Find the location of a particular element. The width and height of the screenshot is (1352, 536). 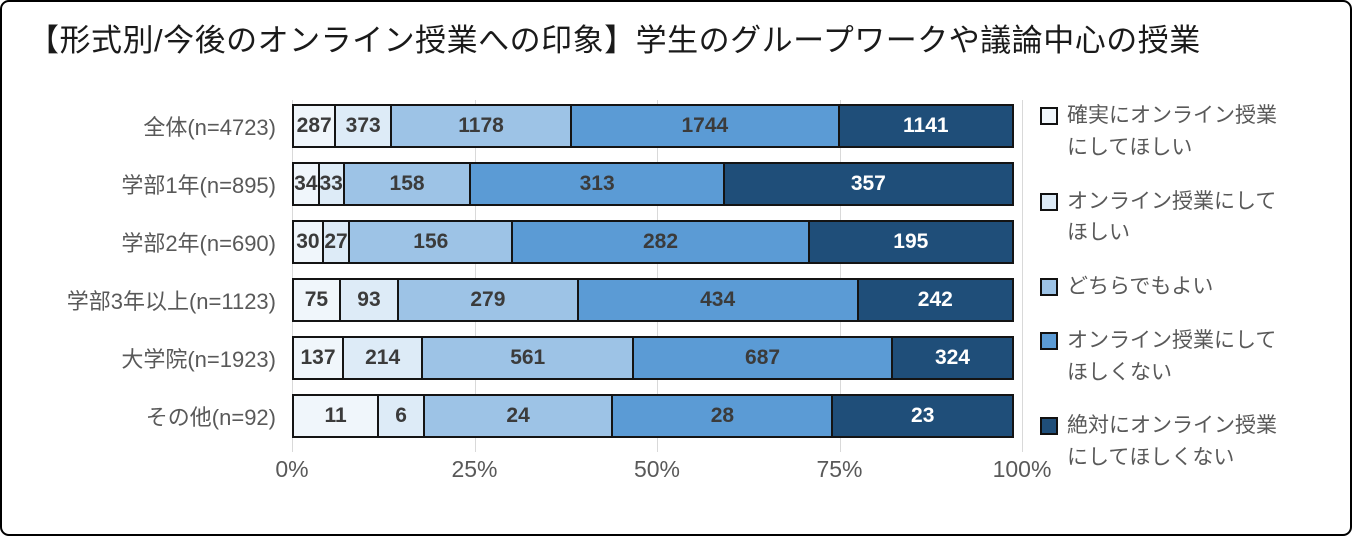

bar-segment: 6 is located at coordinates (401, 416).